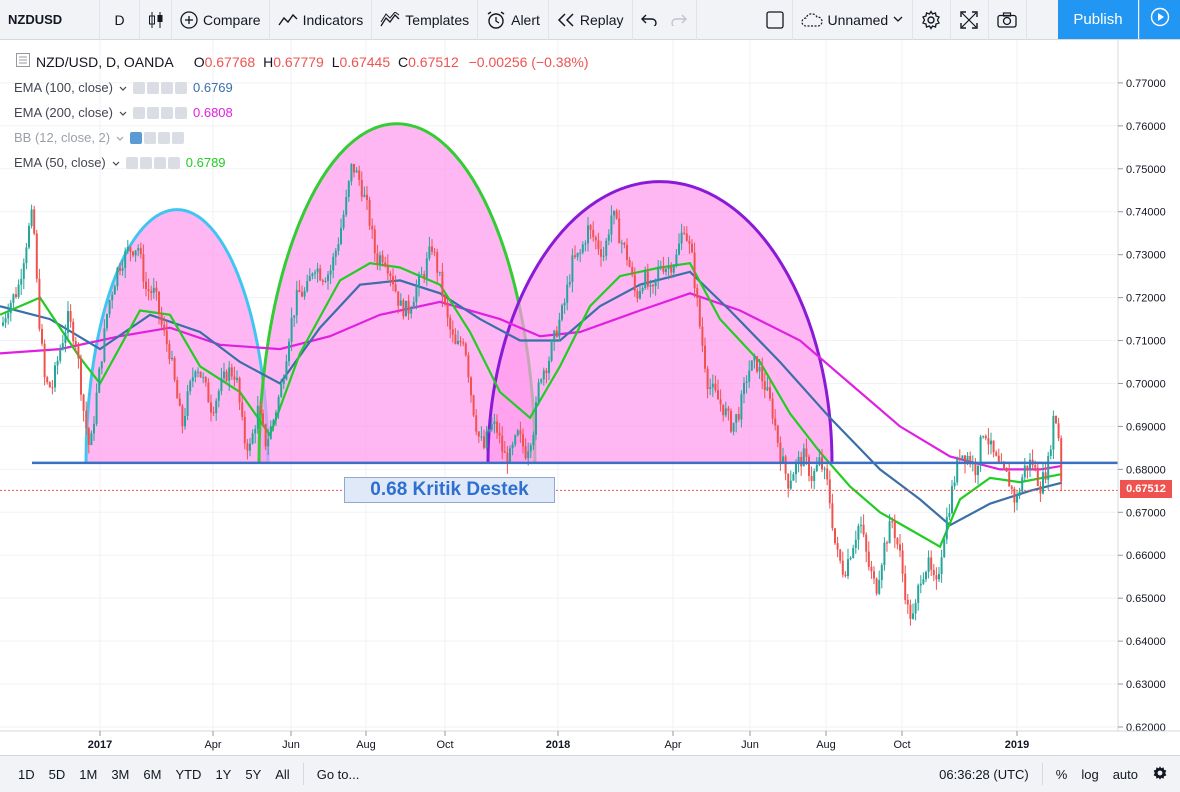 Image resolution: width=1180 pixels, height=792 pixels. I want to click on fullscreen-rect-button, so click(776, 20).